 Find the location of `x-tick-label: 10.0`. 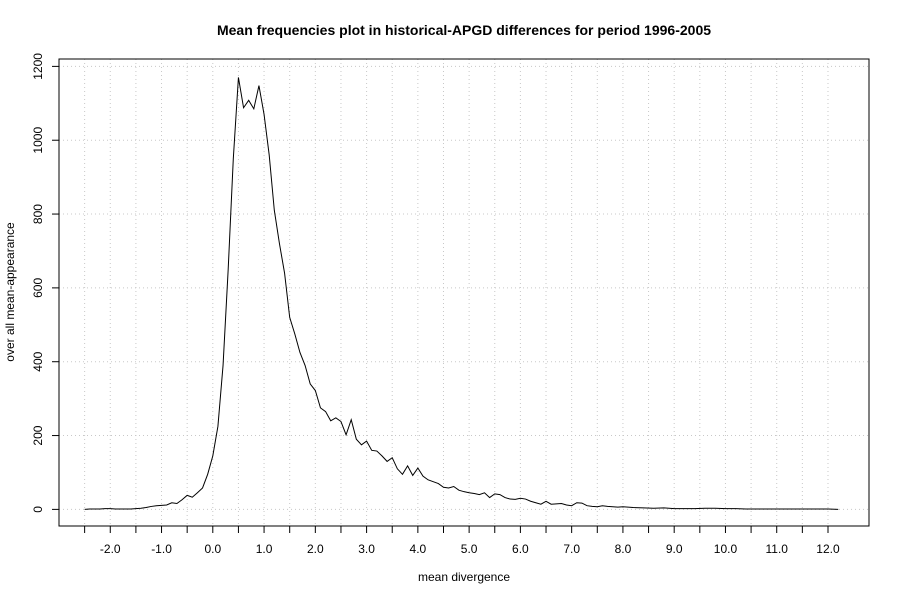

x-tick-label: 10.0 is located at coordinates (726, 549).